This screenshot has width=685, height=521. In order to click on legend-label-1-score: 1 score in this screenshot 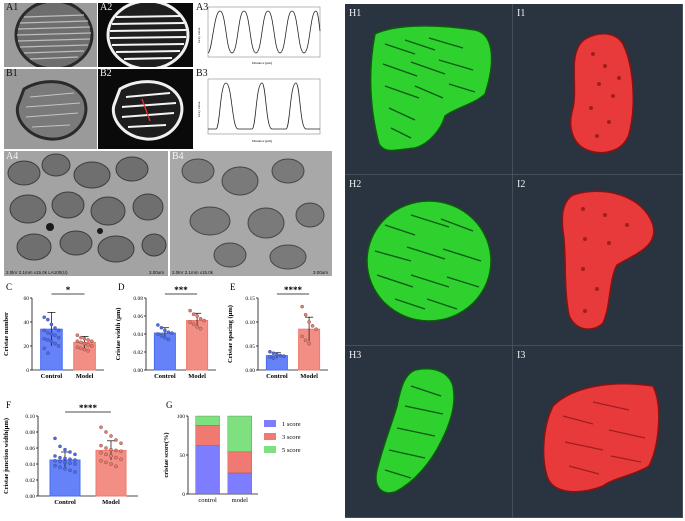, I will do `click(291, 424)`.